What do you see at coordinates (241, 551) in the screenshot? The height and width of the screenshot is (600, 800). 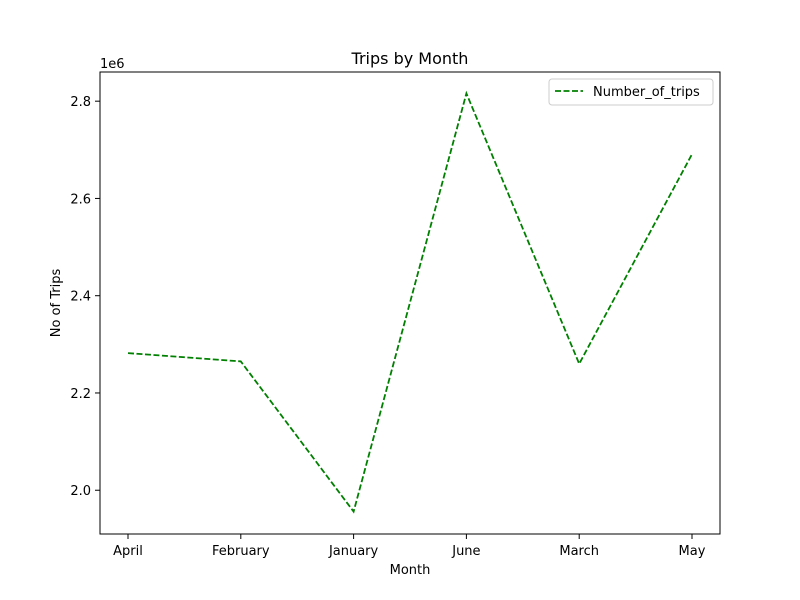 I see `x-tick-label: February` at bounding box center [241, 551].